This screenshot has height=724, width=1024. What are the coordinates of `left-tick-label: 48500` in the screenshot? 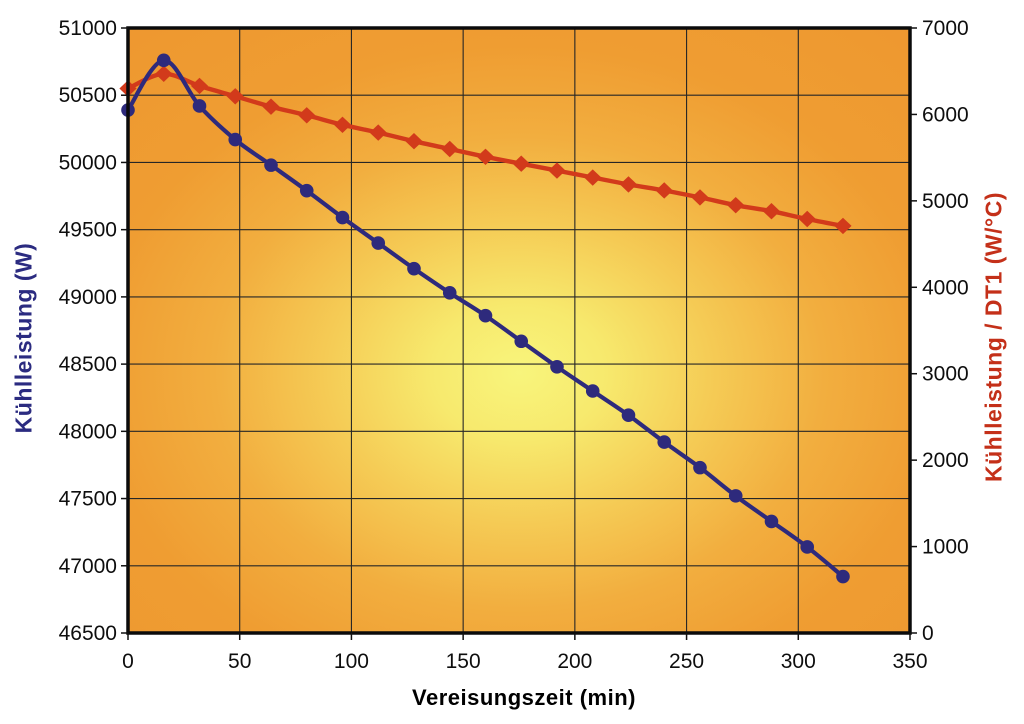 It's located at (88, 364).